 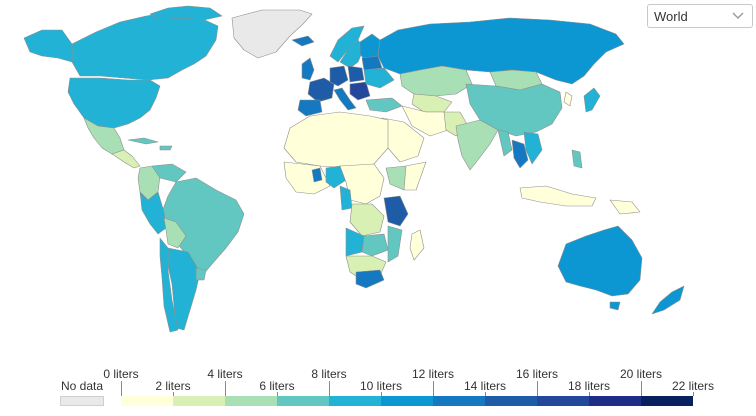 I want to click on legend-label-22: 22 liters, so click(x=693, y=386).